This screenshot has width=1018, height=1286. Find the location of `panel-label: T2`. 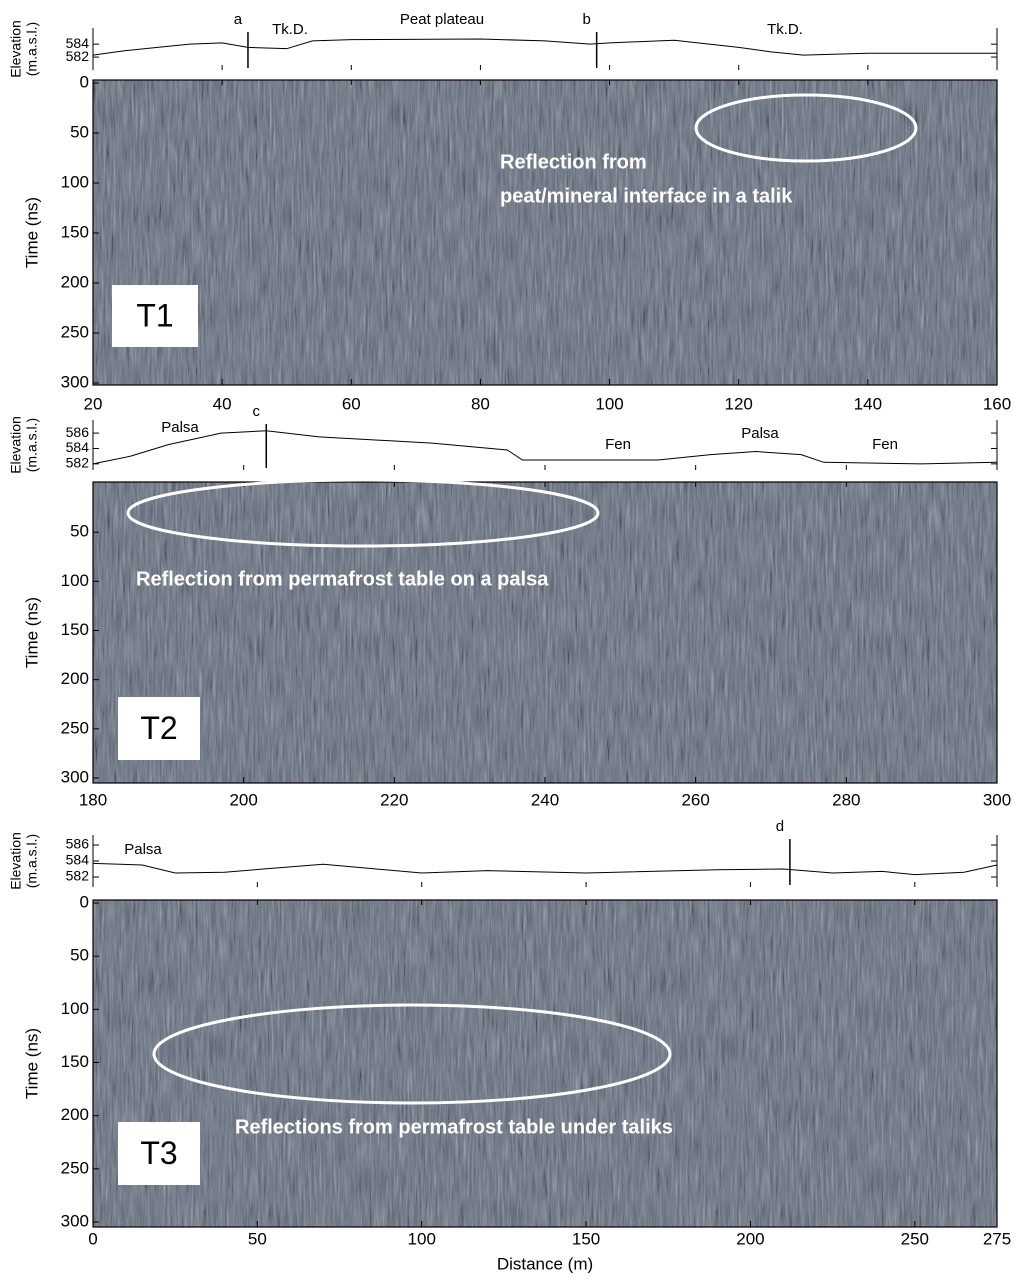

panel-label: T2 is located at coordinates (158, 728).